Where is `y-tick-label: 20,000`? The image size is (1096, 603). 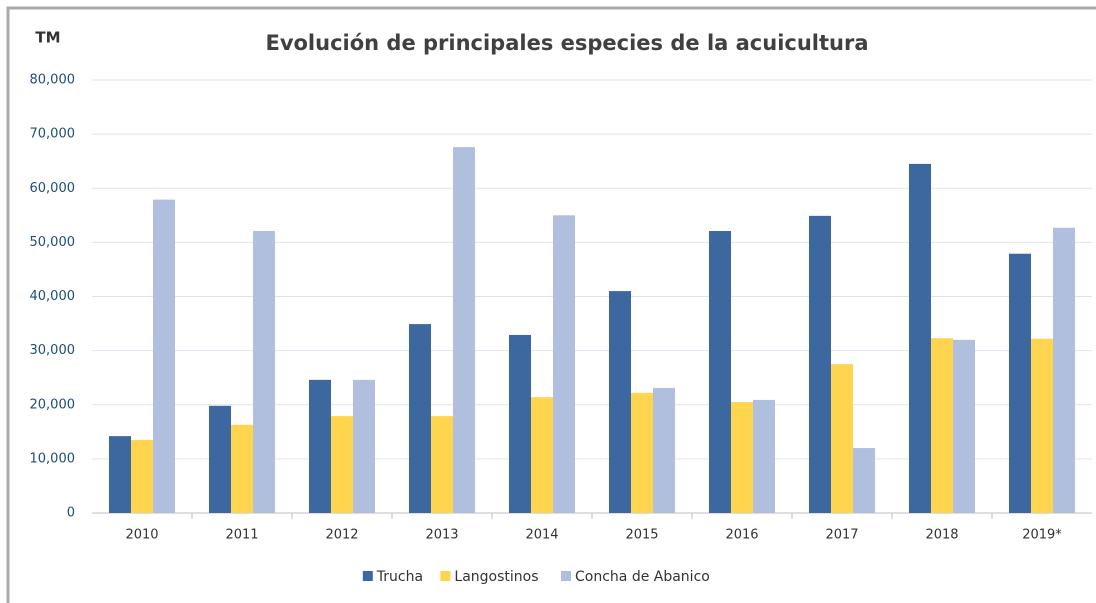
y-tick-label: 20,000 is located at coordinates (53, 404).